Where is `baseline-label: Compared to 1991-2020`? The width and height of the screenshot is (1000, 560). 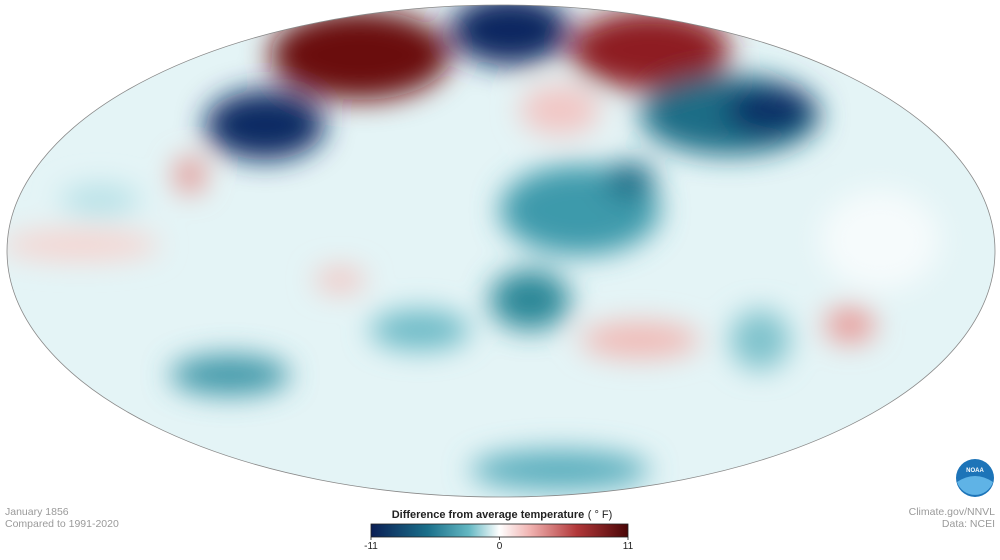 baseline-label: Compared to 1991-2020 is located at coordinates (62, 524).